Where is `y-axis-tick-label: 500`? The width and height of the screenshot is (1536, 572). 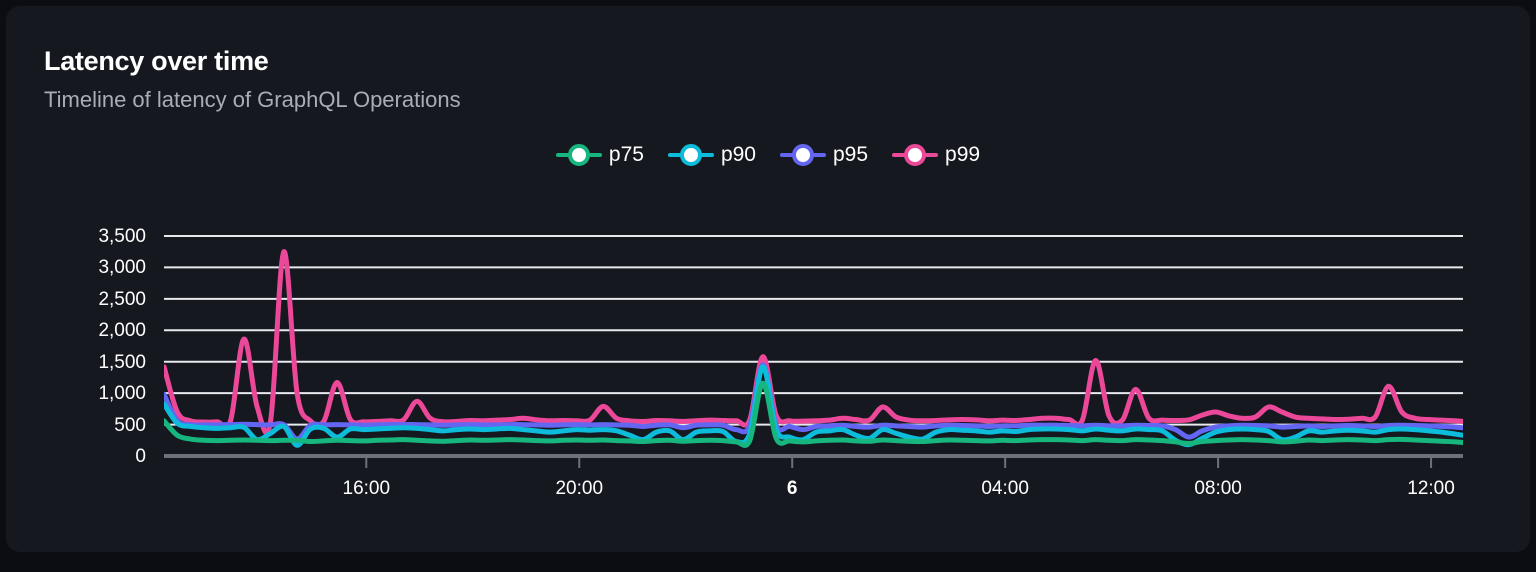
y-axis-tick-label: 500 is located at coordinates (130, 425).